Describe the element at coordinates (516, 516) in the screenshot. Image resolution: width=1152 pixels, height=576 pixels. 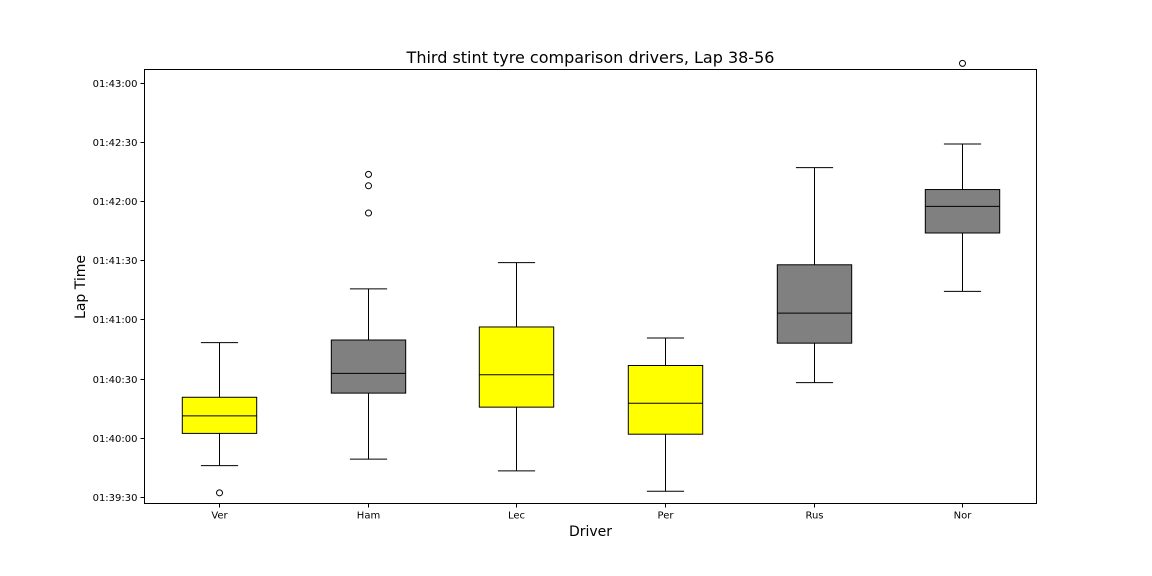
I see `x-tick-label: Lec` at that location.